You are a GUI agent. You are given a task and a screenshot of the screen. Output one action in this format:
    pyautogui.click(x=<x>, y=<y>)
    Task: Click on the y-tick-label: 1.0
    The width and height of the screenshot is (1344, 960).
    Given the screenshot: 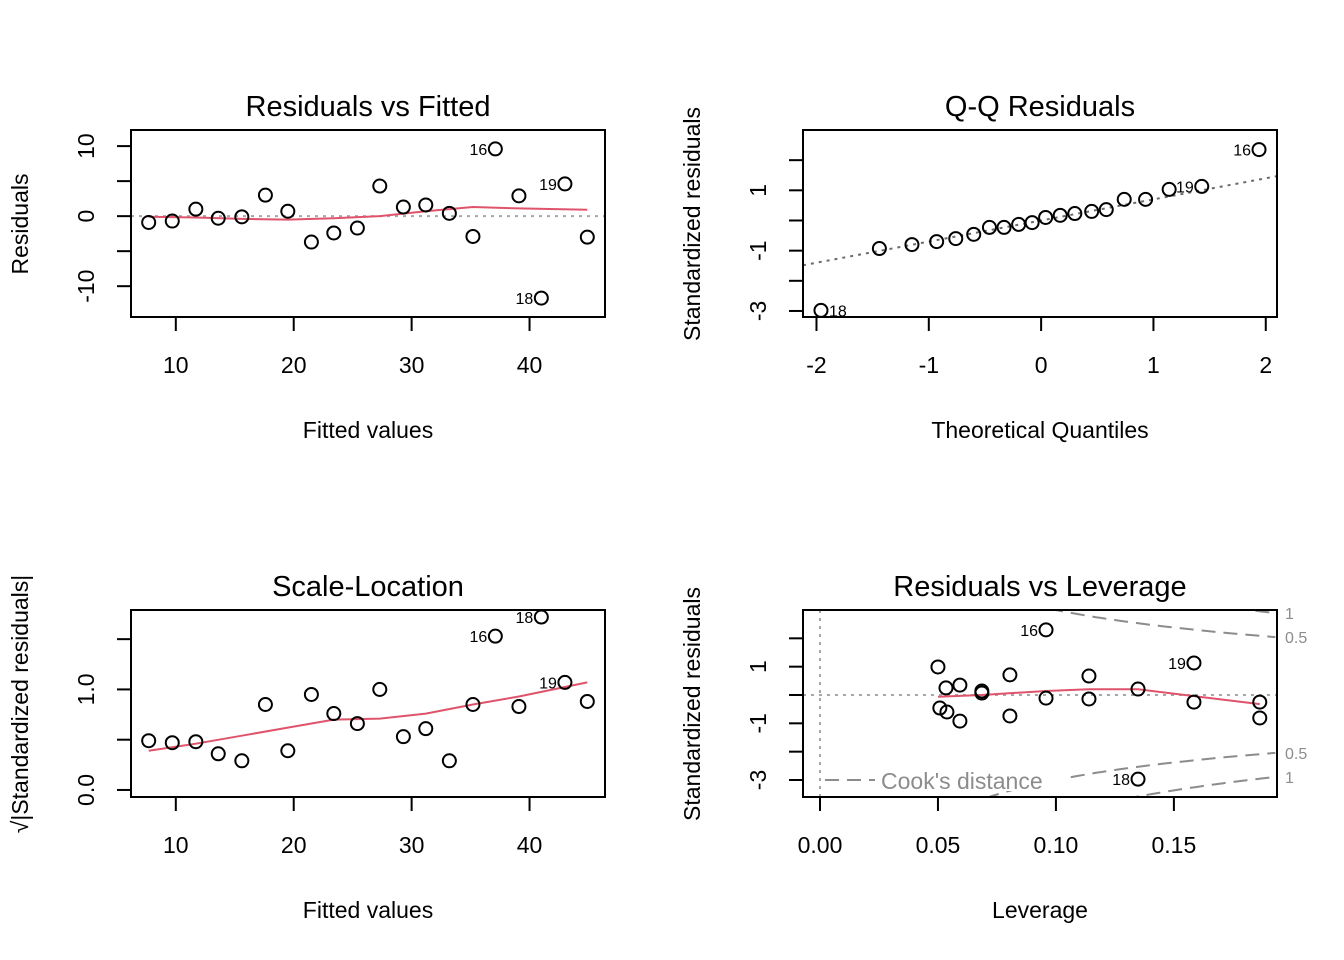 What is the action you would take?
    pyautogui.click(x=86, y=689)
    